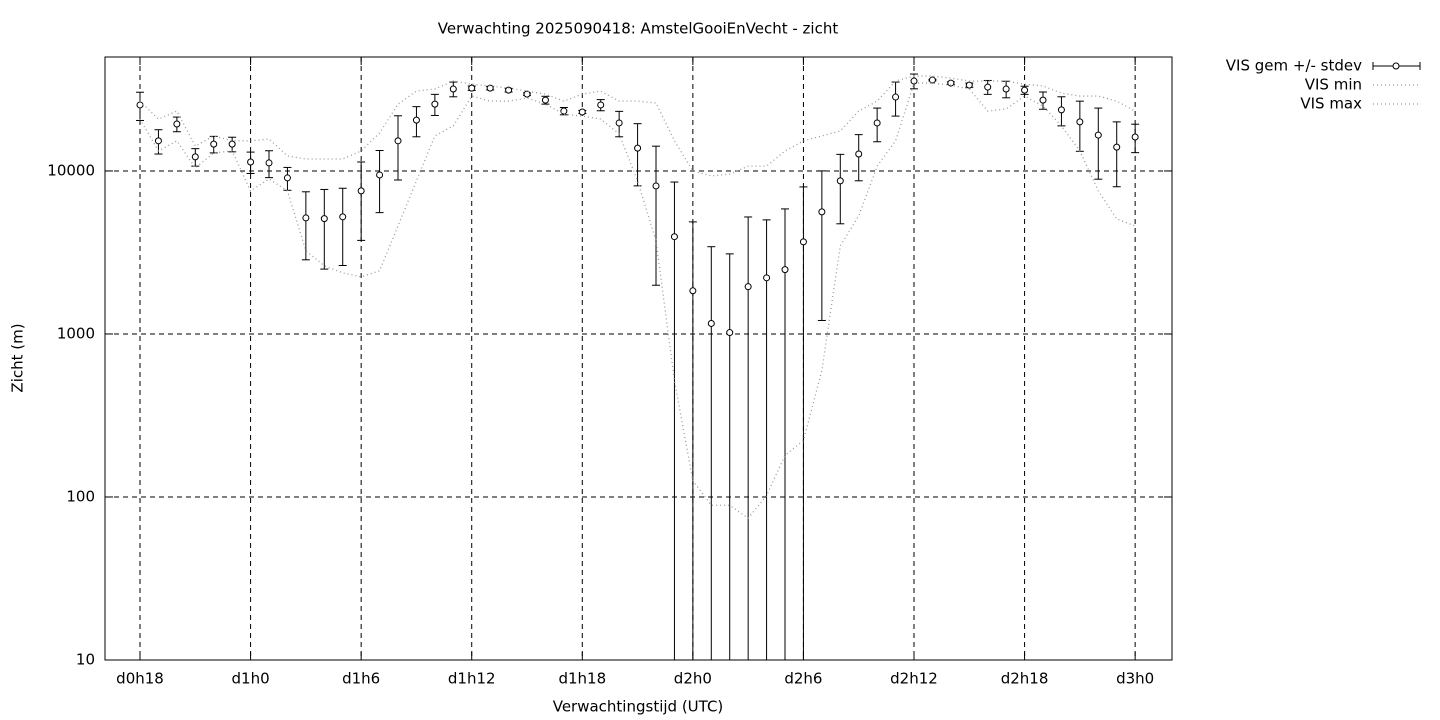 The image size is (1440, 720). Describe the element at coordinates (1331, 104) in the screenshot. I see `legend-label: VIS max` at that location.